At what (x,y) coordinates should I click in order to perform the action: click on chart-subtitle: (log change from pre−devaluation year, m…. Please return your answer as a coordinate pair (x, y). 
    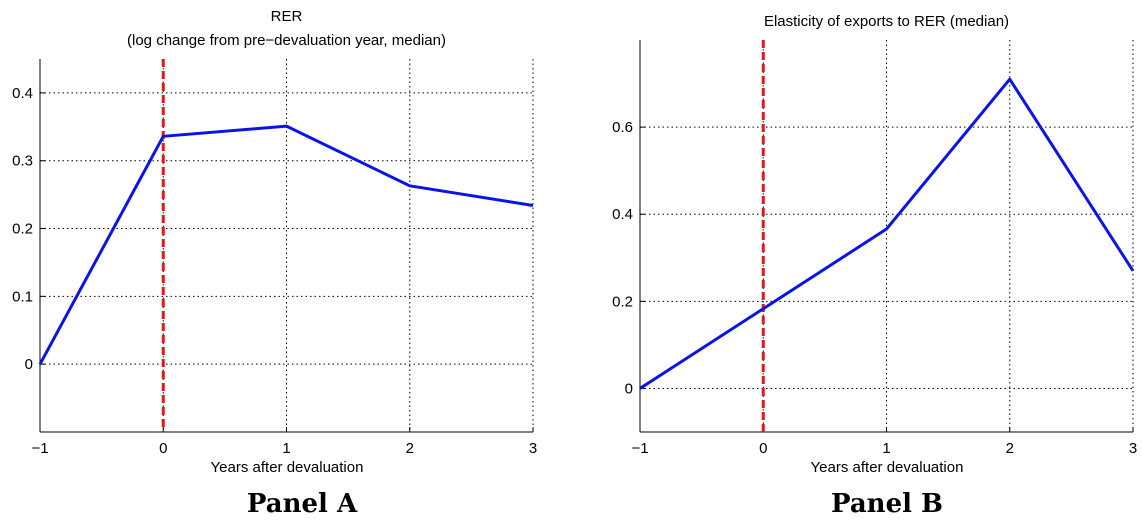
    Looking at the image, I should click on (286, 40).